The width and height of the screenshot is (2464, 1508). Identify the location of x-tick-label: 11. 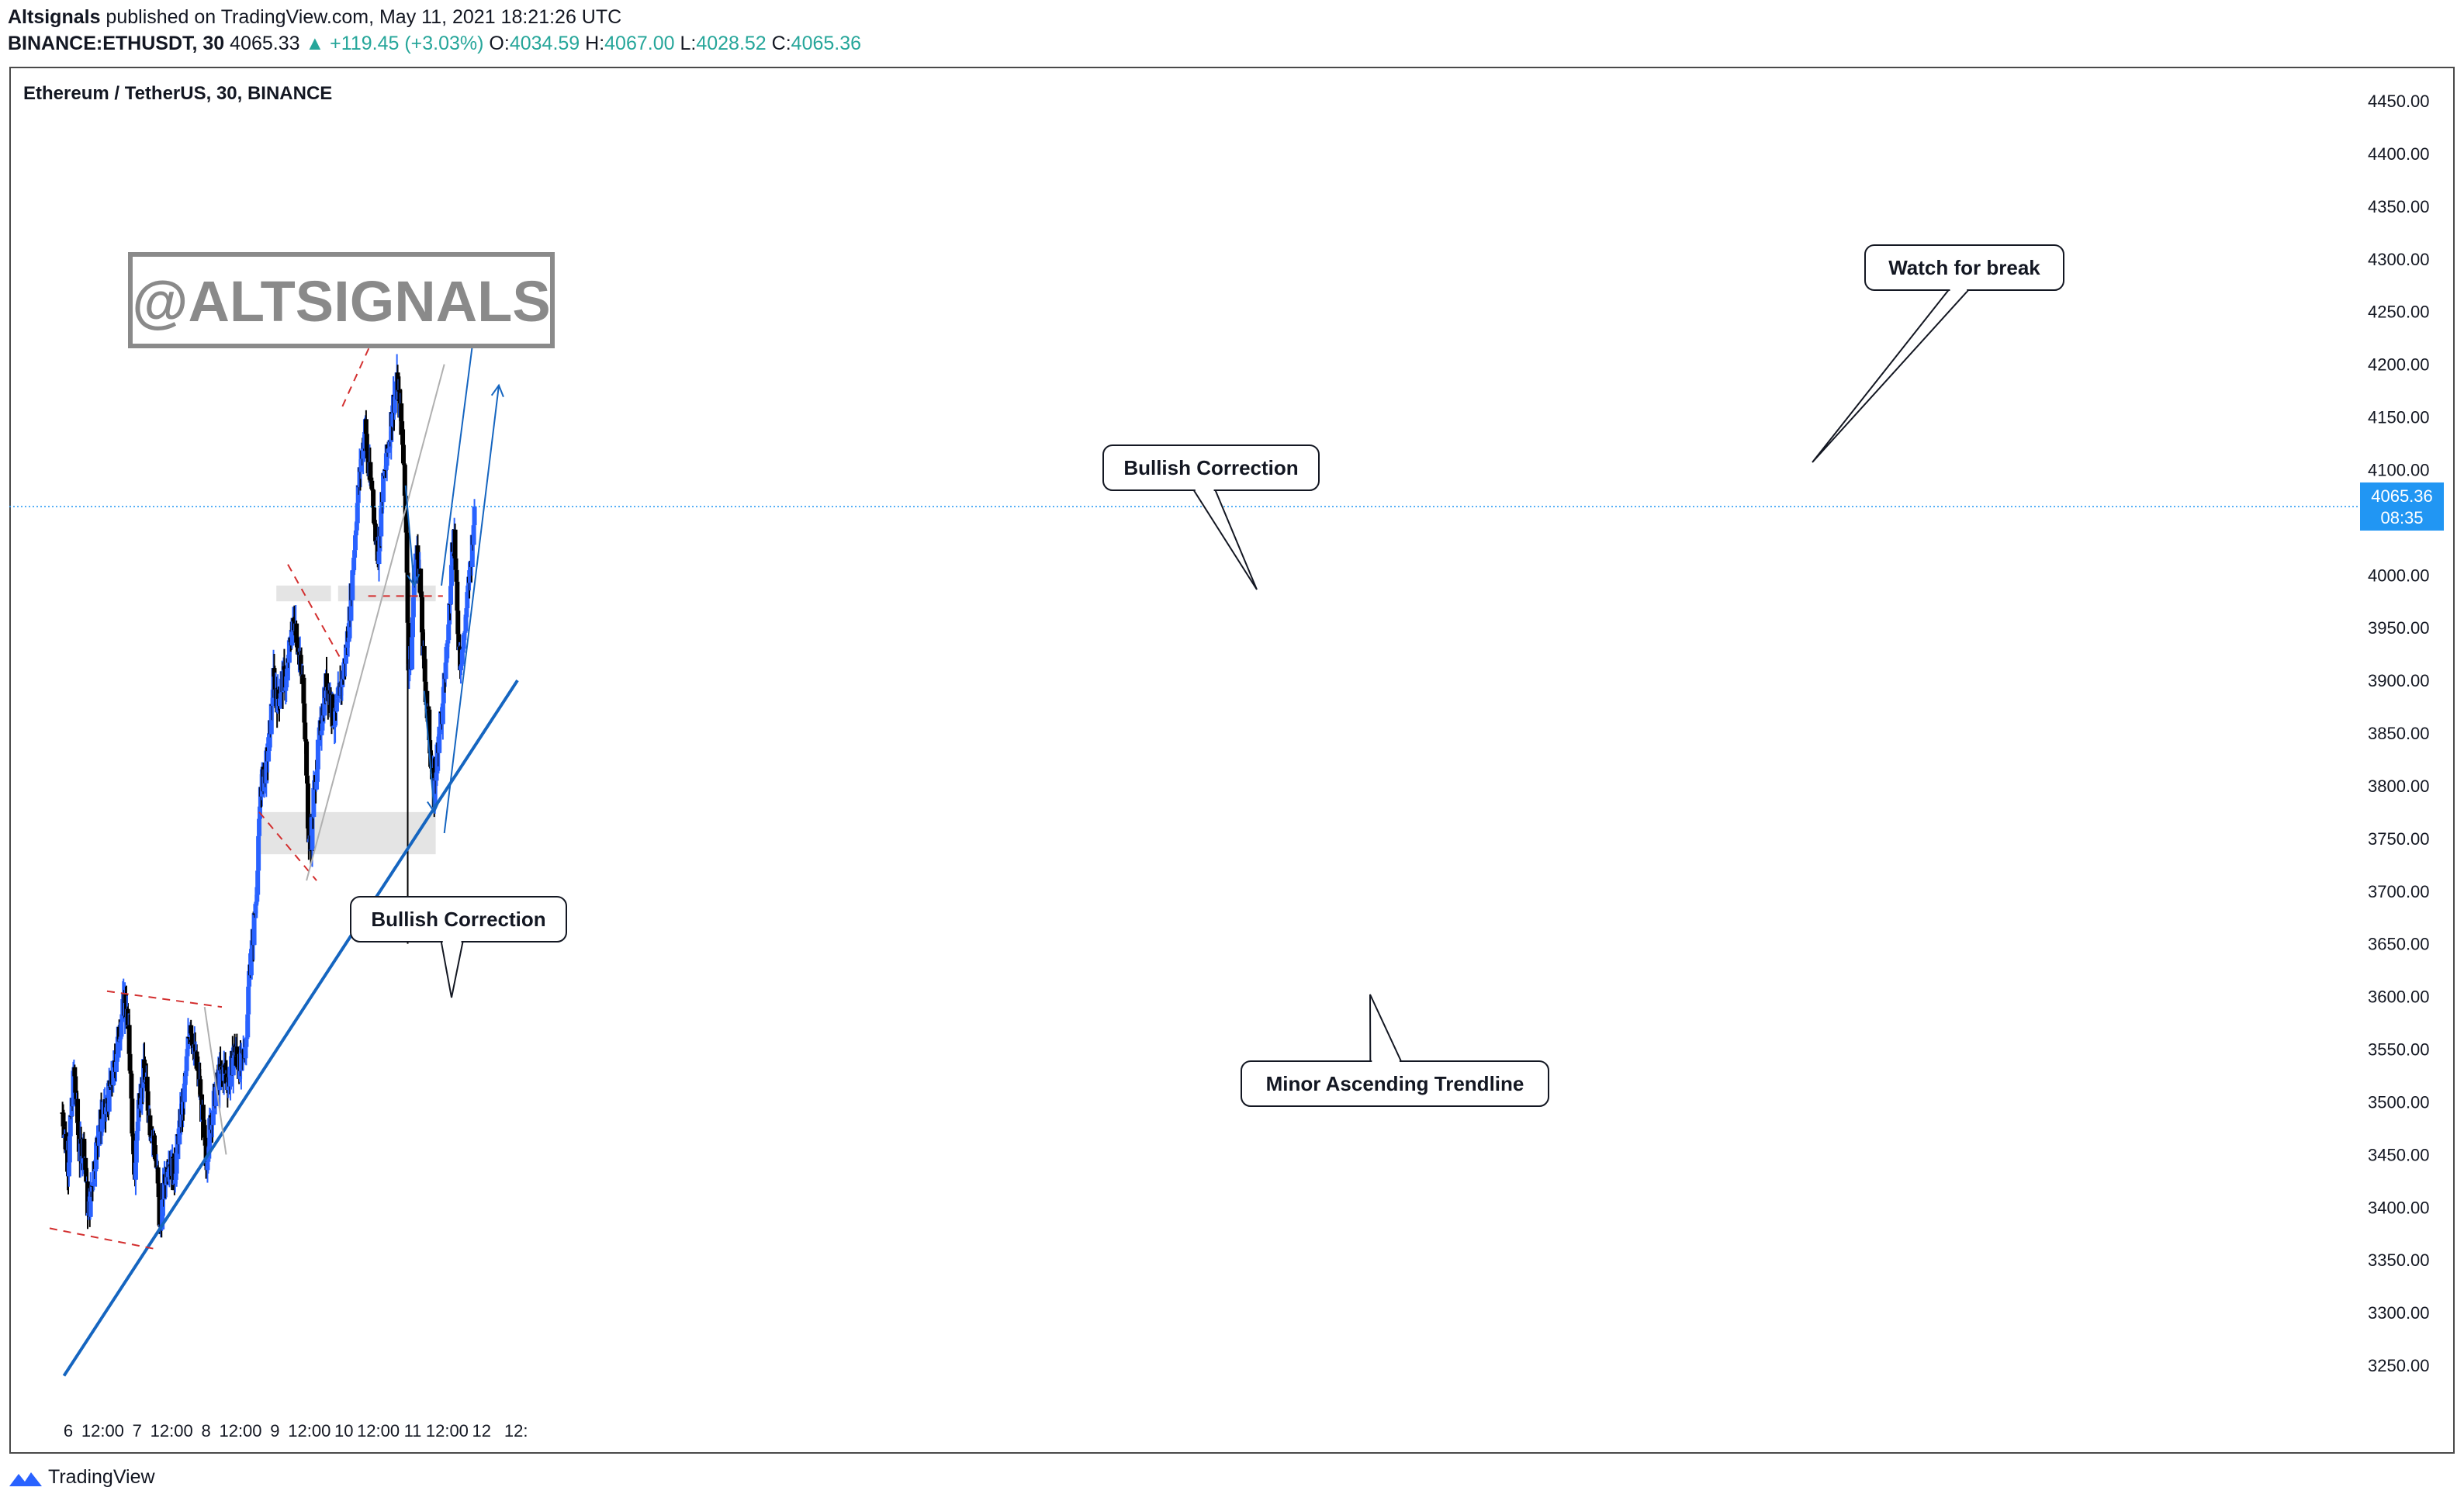
(413, 1431).